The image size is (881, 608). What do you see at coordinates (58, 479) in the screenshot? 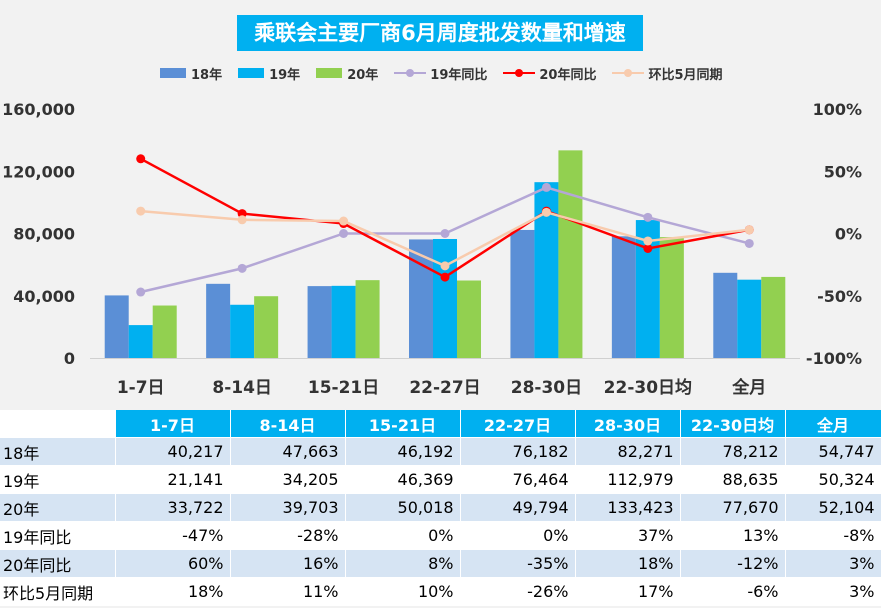
I see `row-label: 19年` at bounding box center [58, 479].